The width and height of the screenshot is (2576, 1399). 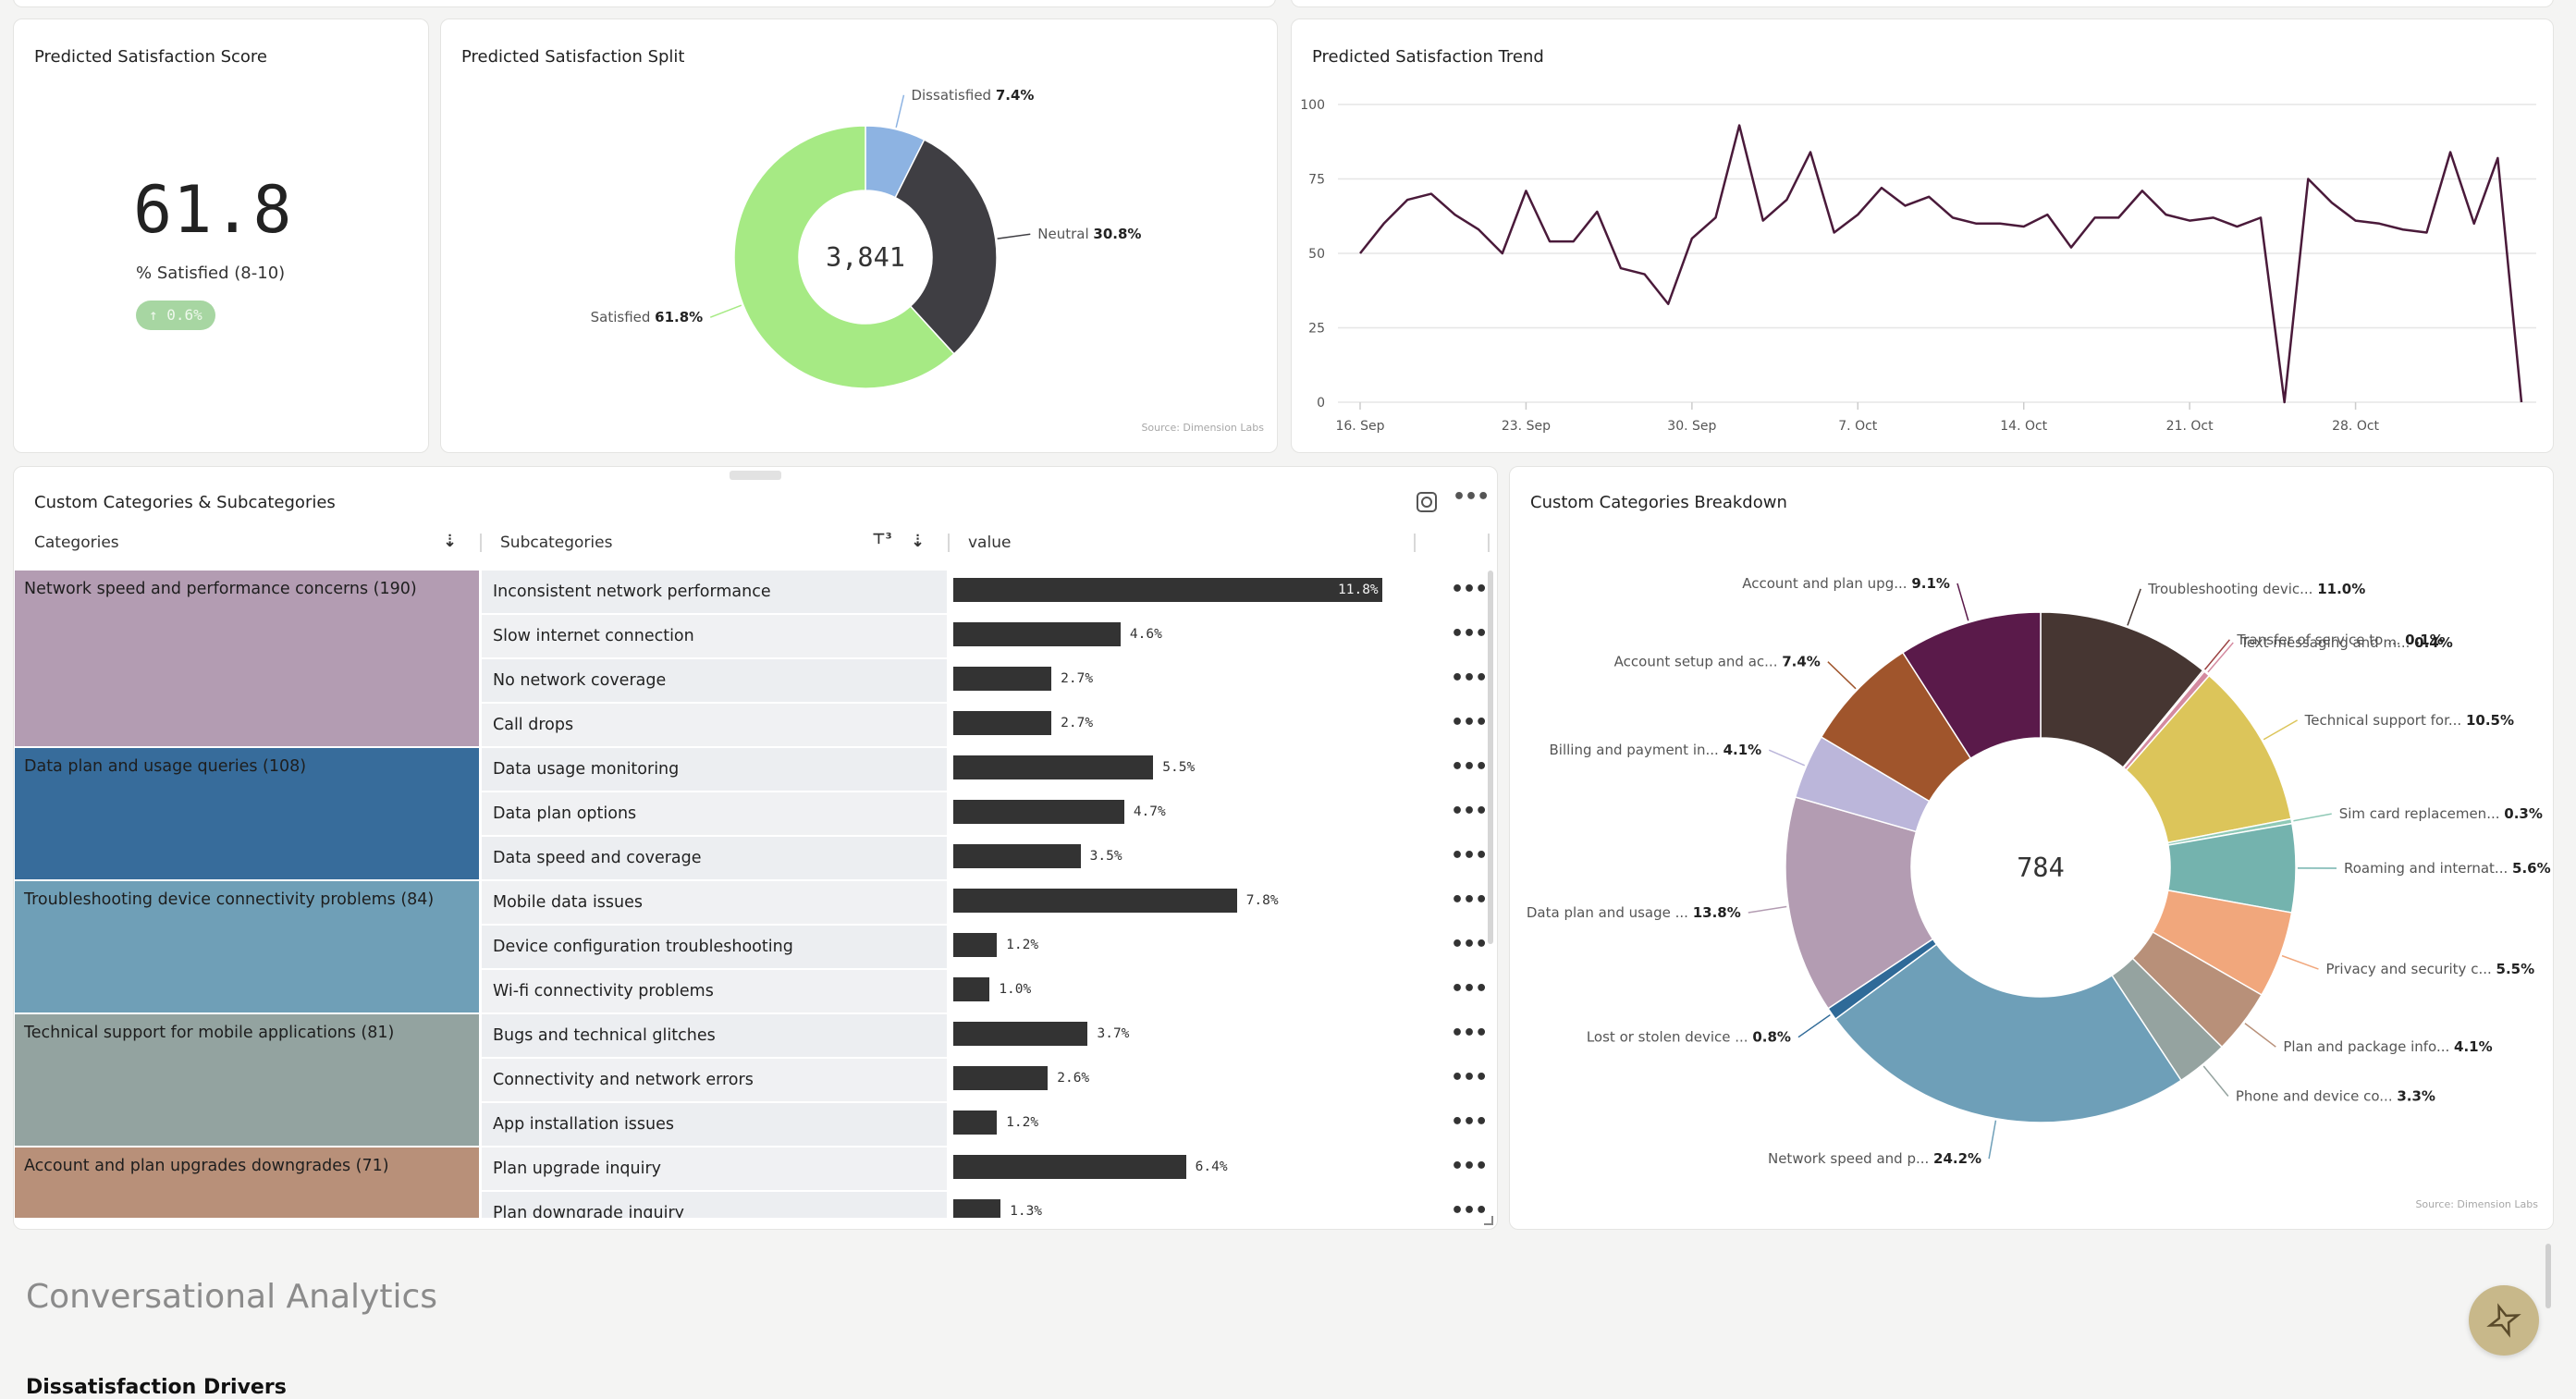 What do you see at coordinates (2429, 969) in the screenshot?
I see `breakdown-slice-label: Privacy and security c... 5.5%` at bounding box center [2429, 969].